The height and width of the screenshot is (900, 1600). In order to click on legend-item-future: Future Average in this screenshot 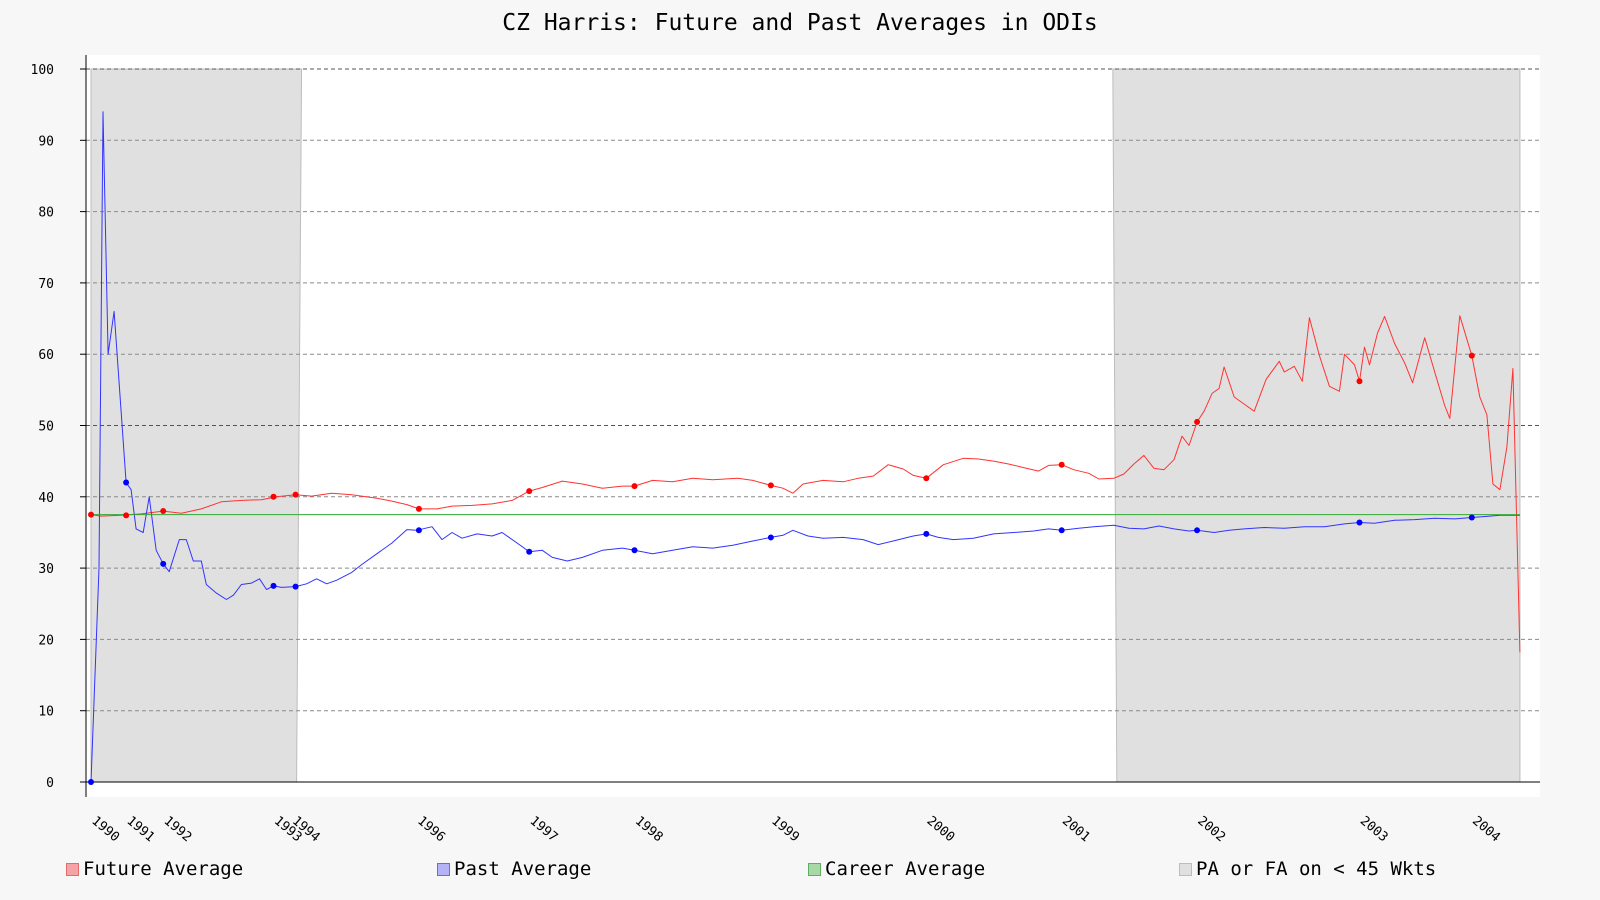, I will do `click(154, 869)`.